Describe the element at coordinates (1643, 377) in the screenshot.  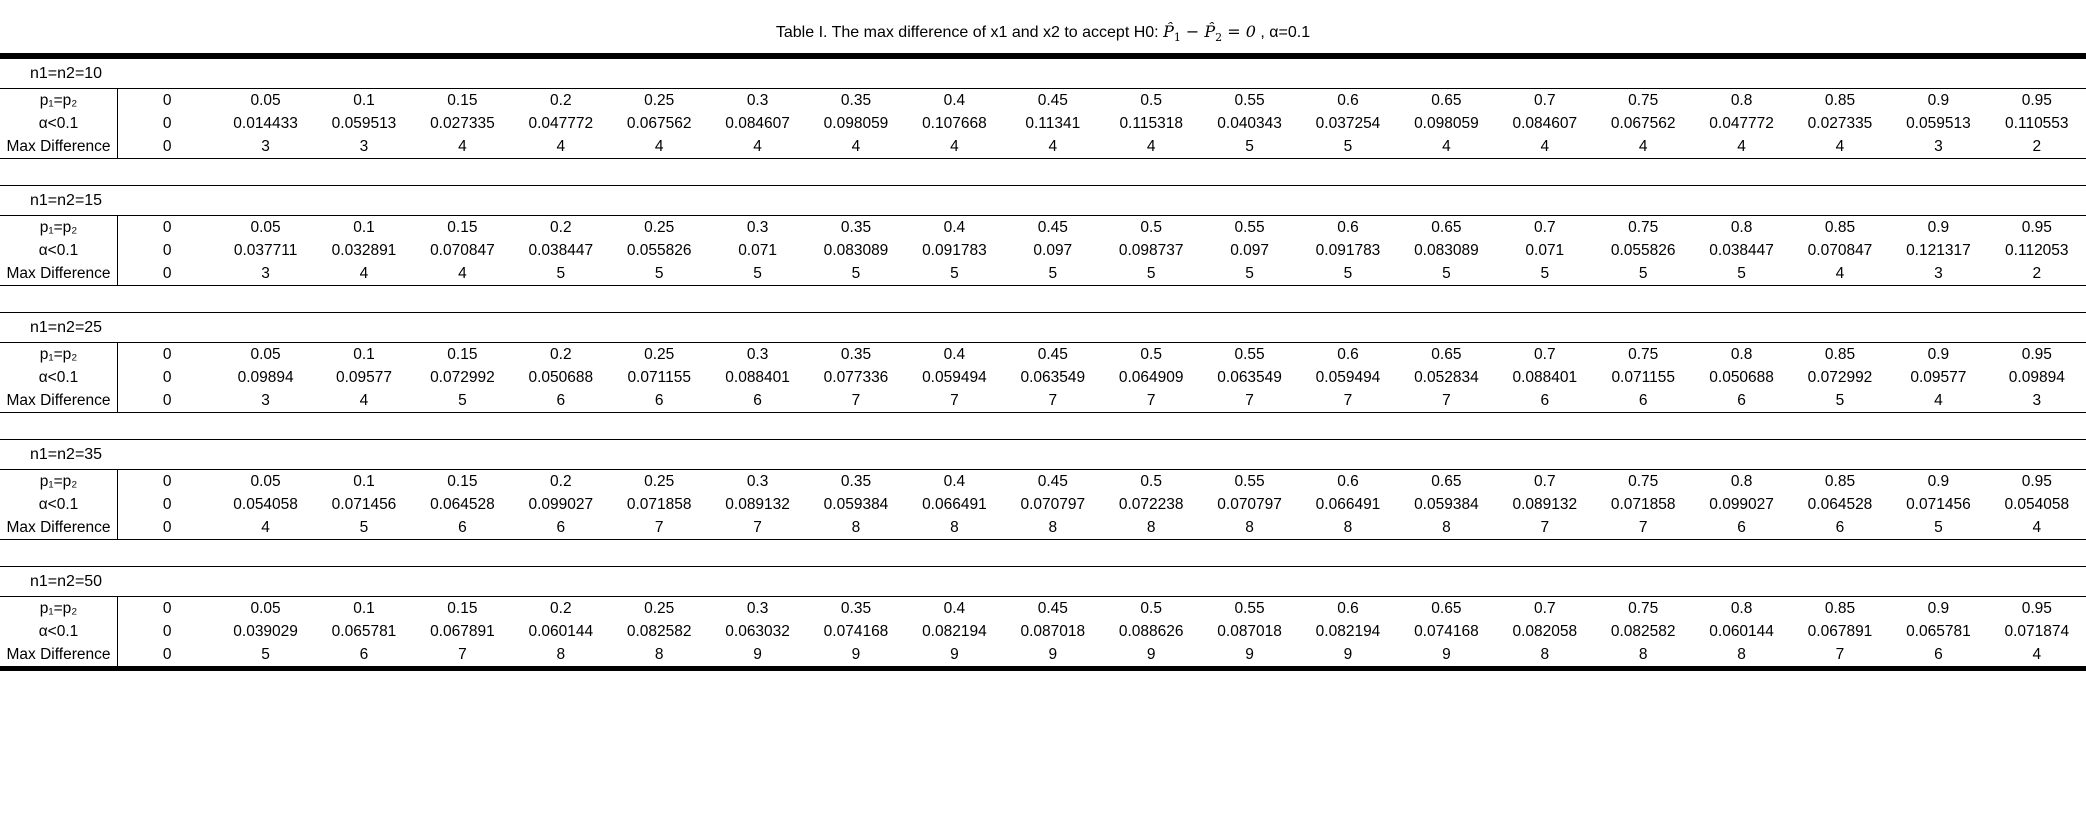
I see `alpha-row-cell: 0.071155` at that location.